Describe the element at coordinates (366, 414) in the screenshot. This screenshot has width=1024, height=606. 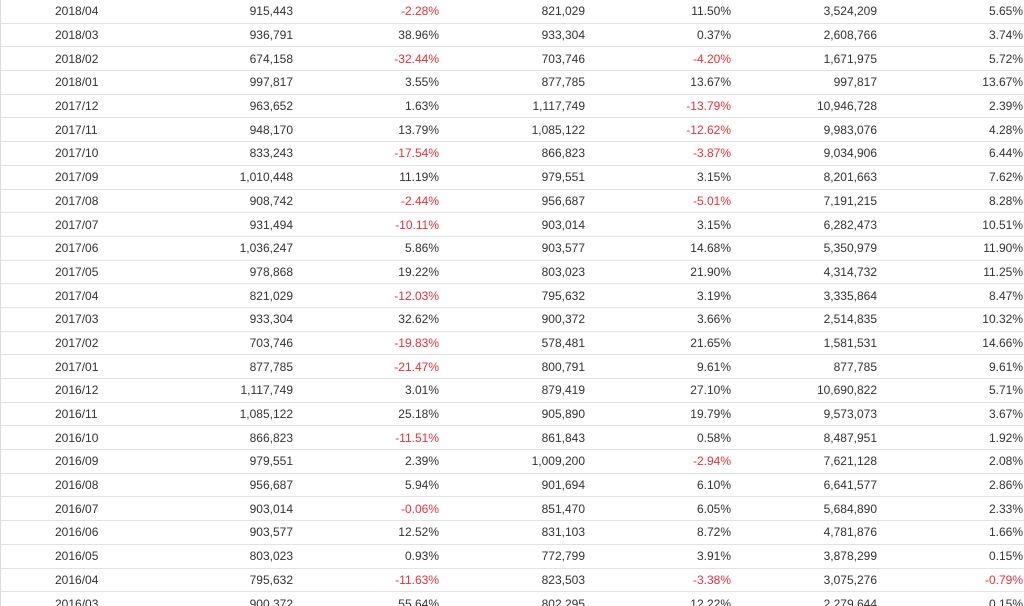
I see `change-a-cell: 25.18%` at that location.